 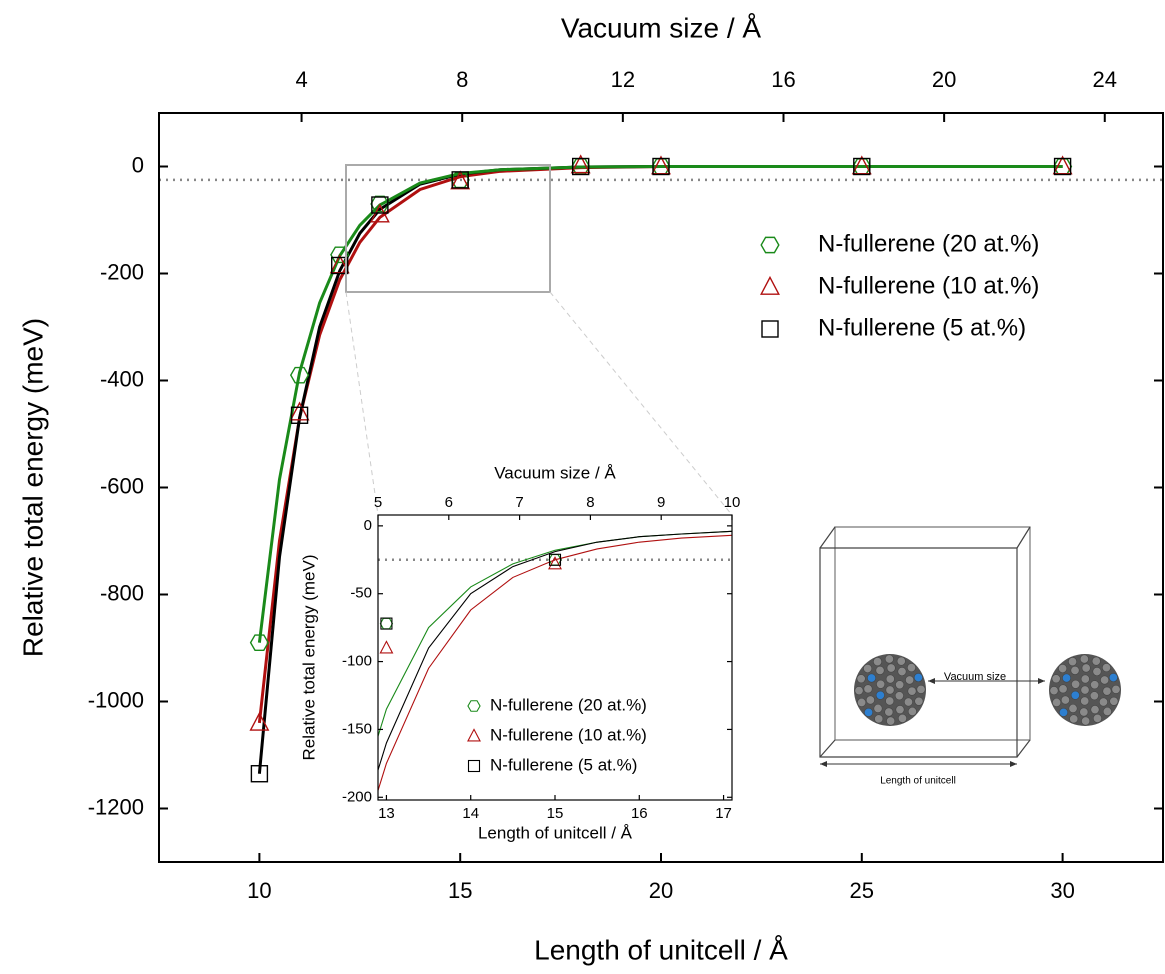 What do you see at coordinates (661, 502) in the screenshot?
I see `x2-tick-label: 9` at bounding box center [661, 502].